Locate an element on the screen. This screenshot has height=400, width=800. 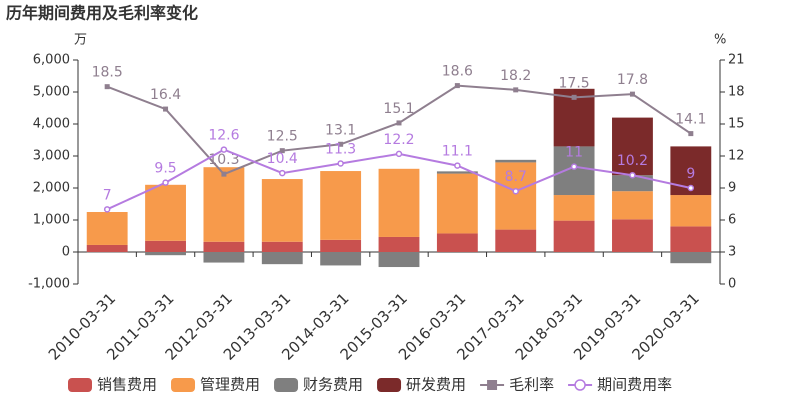
data-label: 11 is located at coordinates (574, 153).